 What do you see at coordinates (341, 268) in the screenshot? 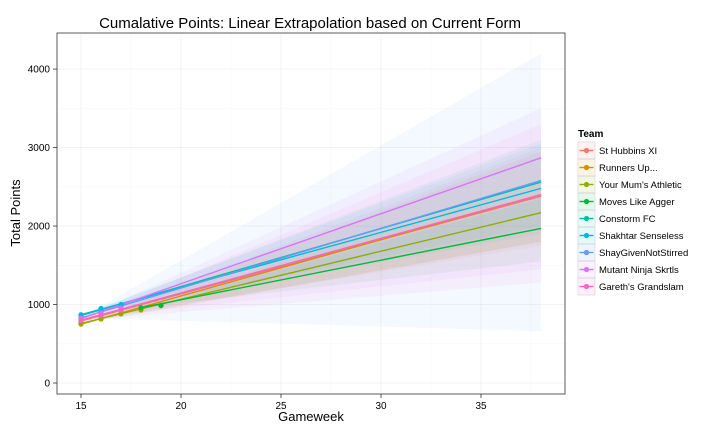
I see `series-line` at bounding box center [341, 268].